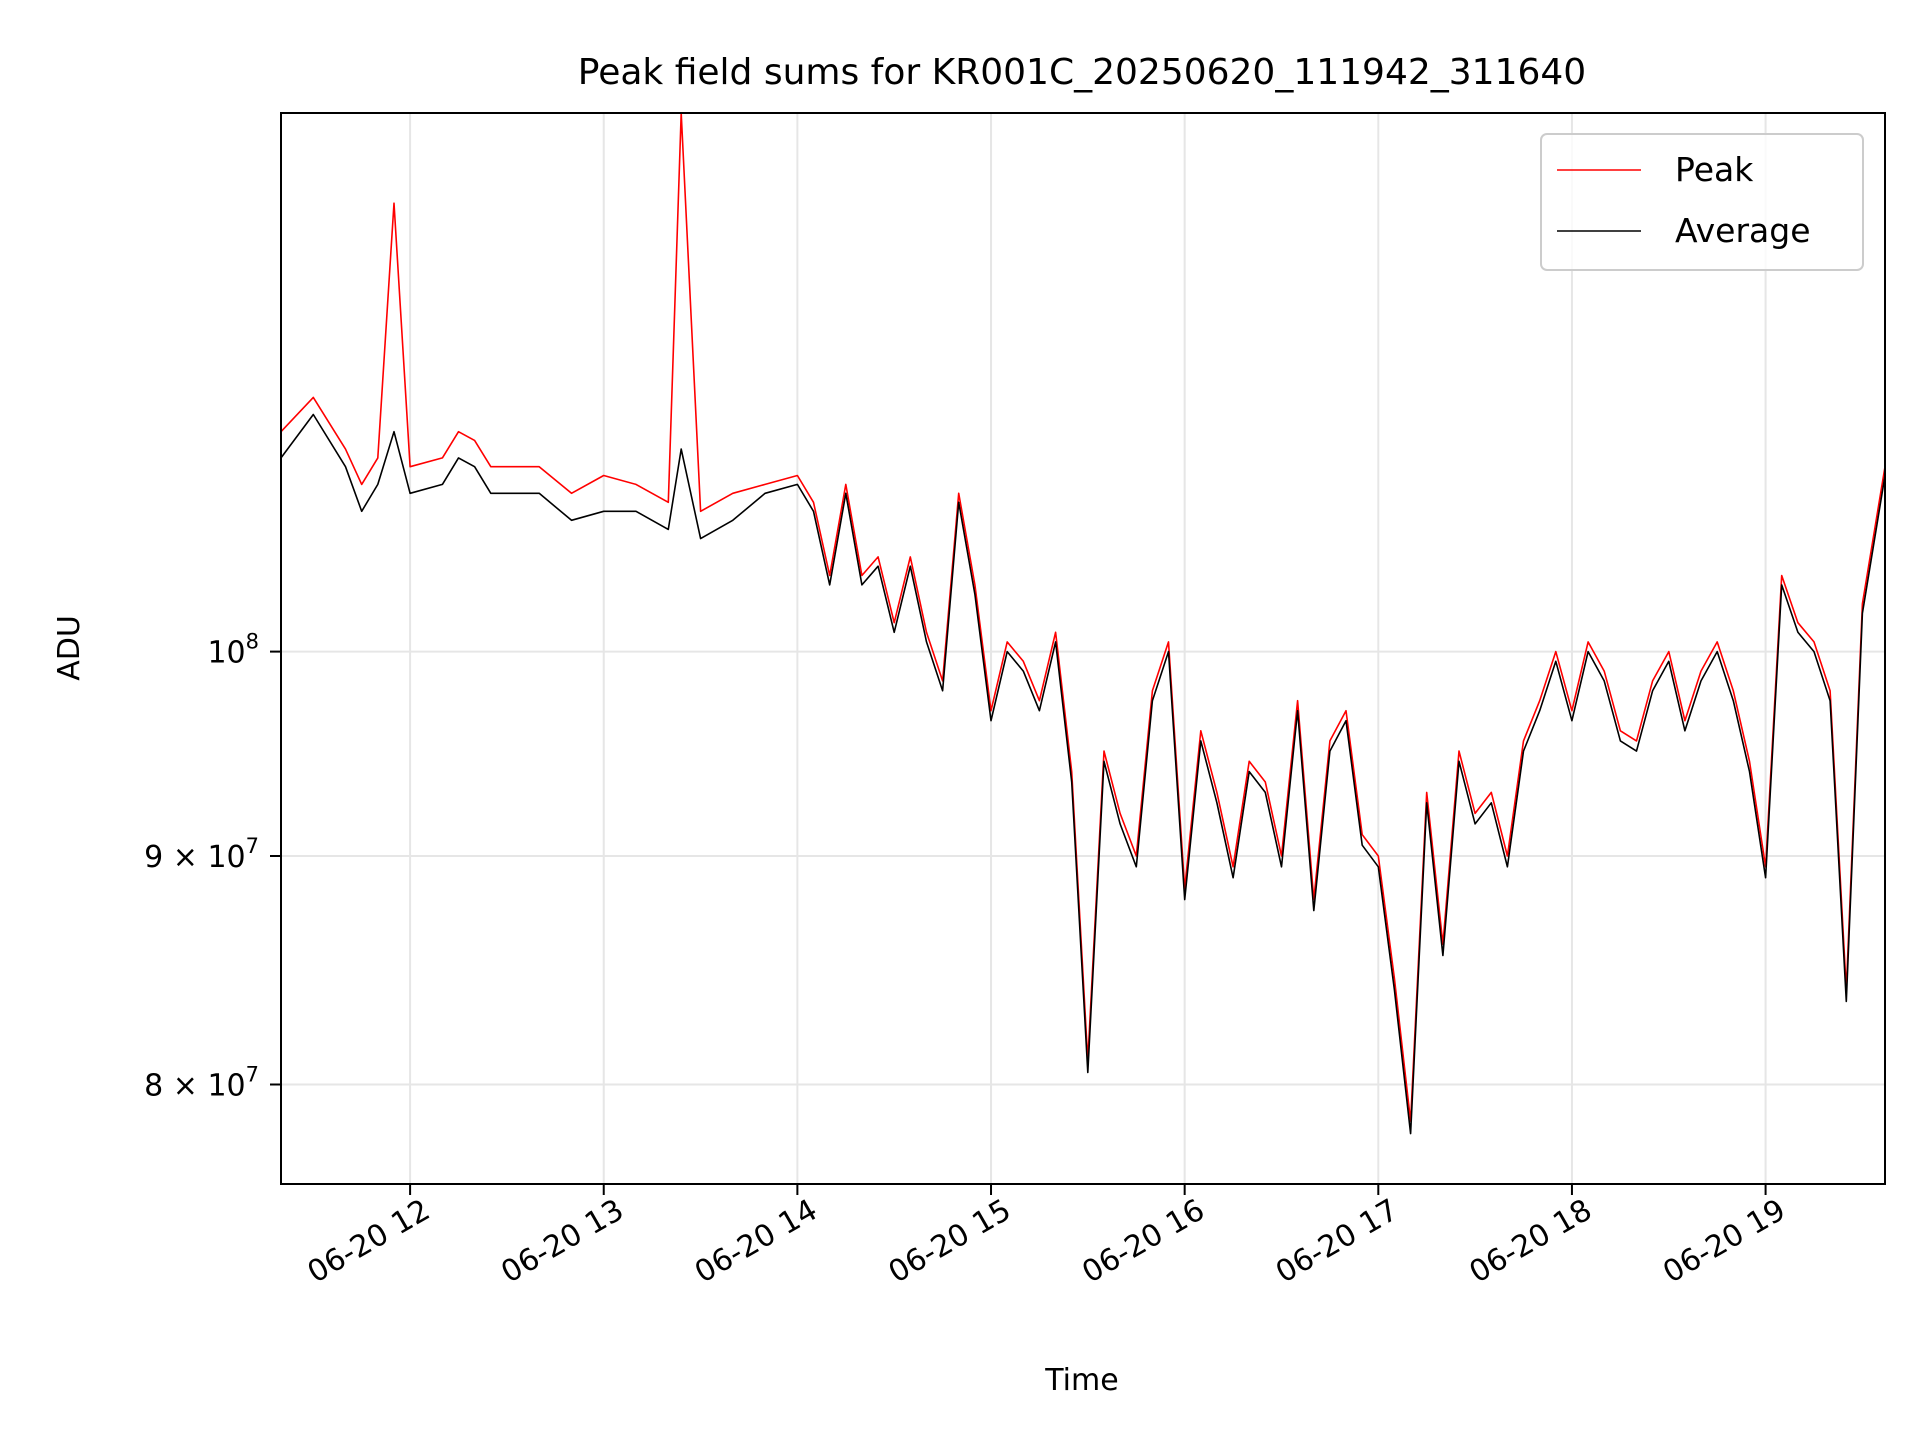 The height and width of the screenshot is (1440, 1920). I want to click on legend-box, so click(1702, 202).